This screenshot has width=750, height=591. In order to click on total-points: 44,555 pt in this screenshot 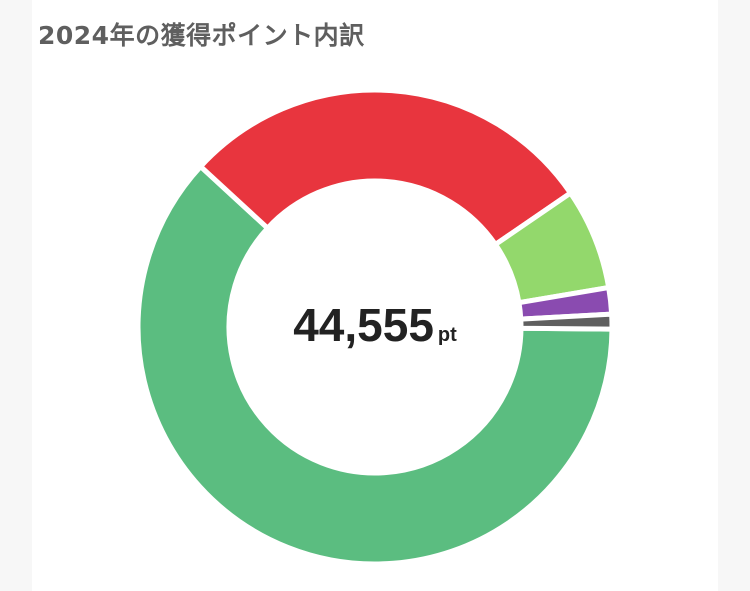, I will do `click(375, 325)`.